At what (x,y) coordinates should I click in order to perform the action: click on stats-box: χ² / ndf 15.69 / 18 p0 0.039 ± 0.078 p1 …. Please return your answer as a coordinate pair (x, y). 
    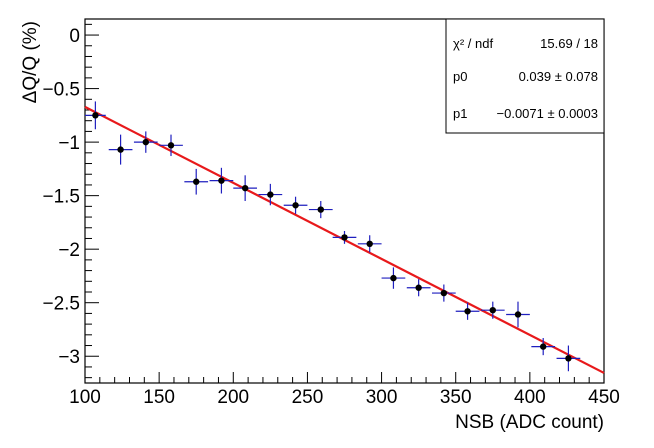
    Looking at the image, I should click on (525, 76).